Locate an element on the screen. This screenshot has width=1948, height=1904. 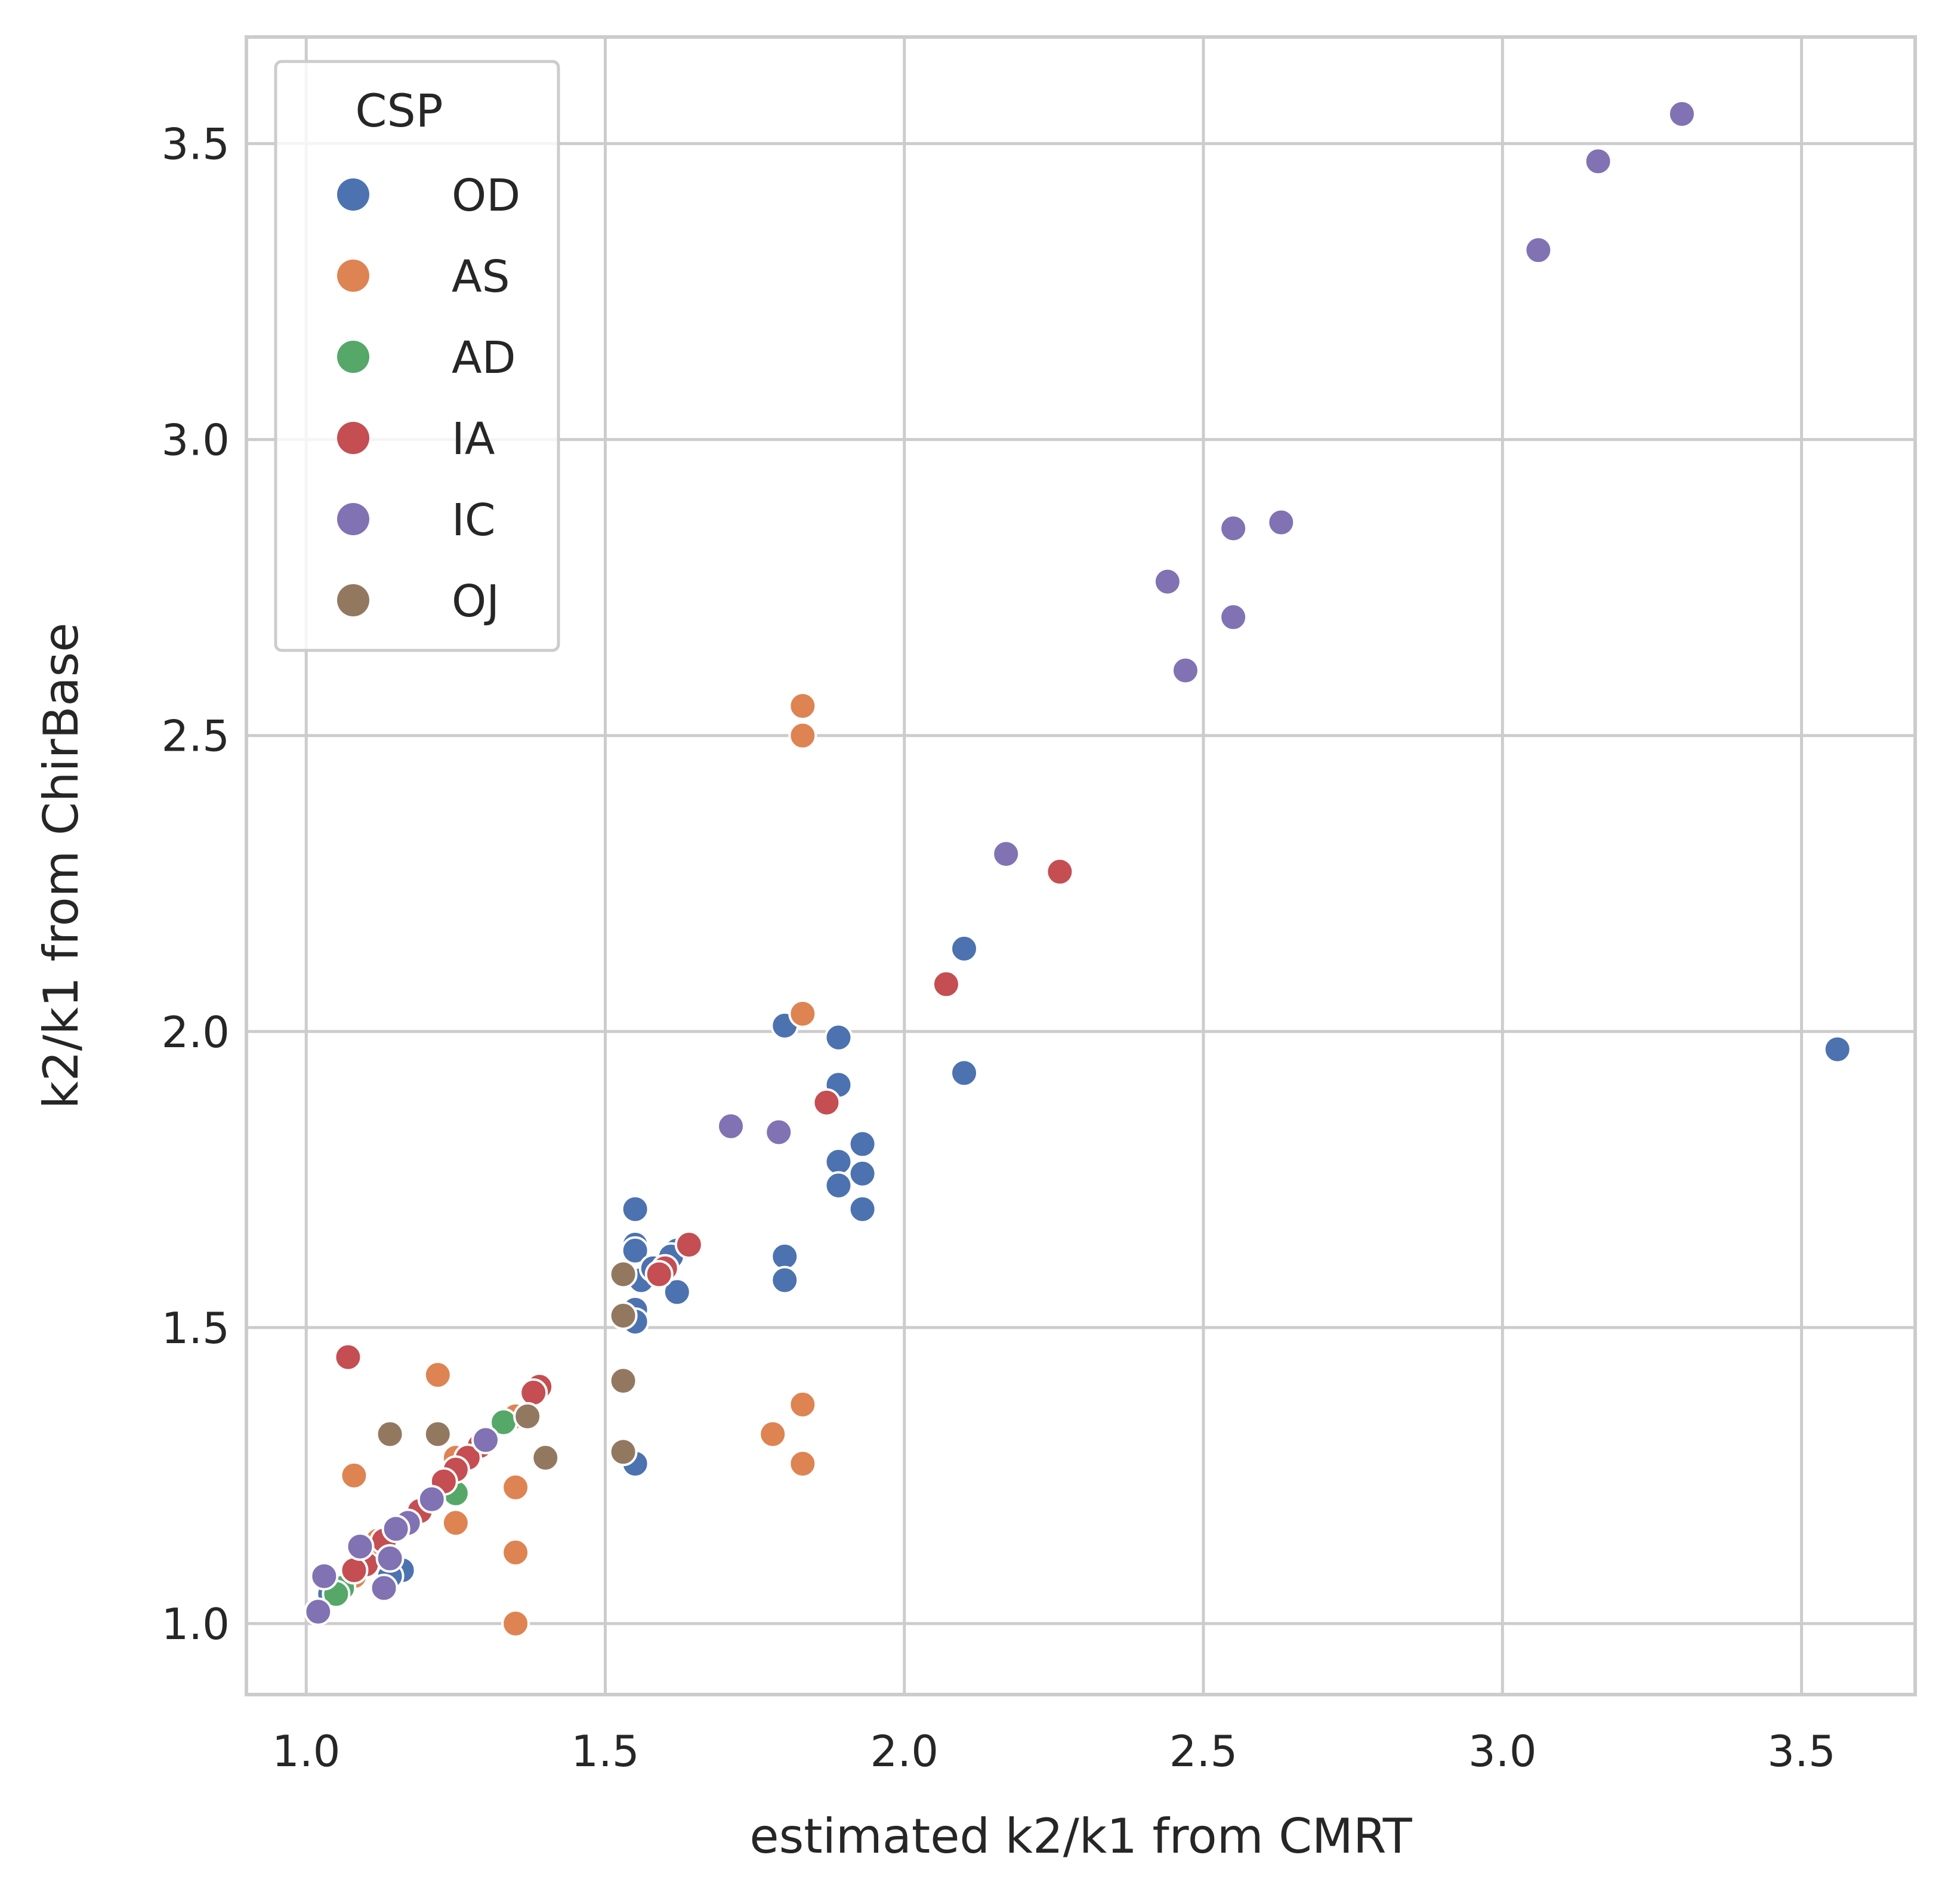
legend: CSP OD AS AD IA IC OJ is located at coordinates (417, 356).